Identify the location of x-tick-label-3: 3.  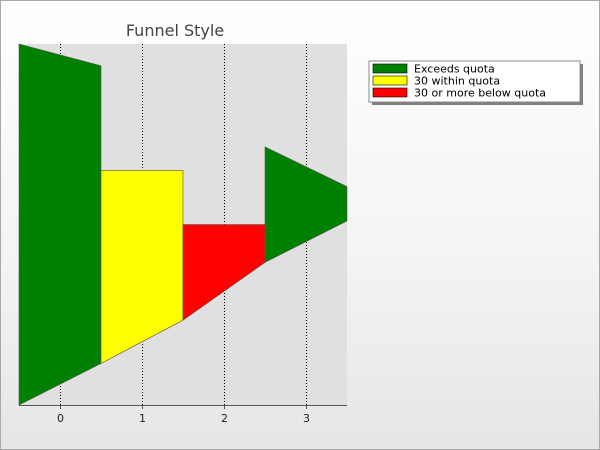
(306, 418).